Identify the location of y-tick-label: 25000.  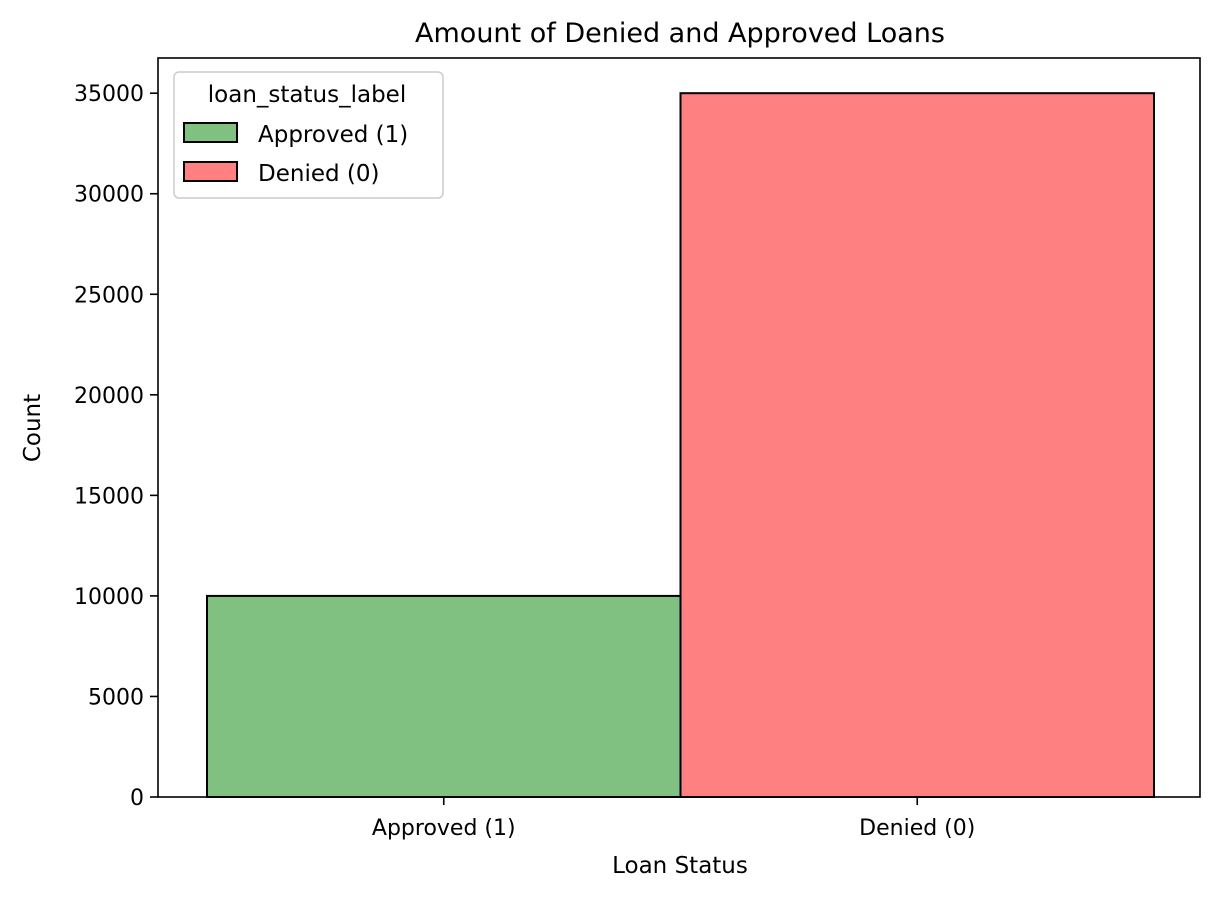
(109, 295).